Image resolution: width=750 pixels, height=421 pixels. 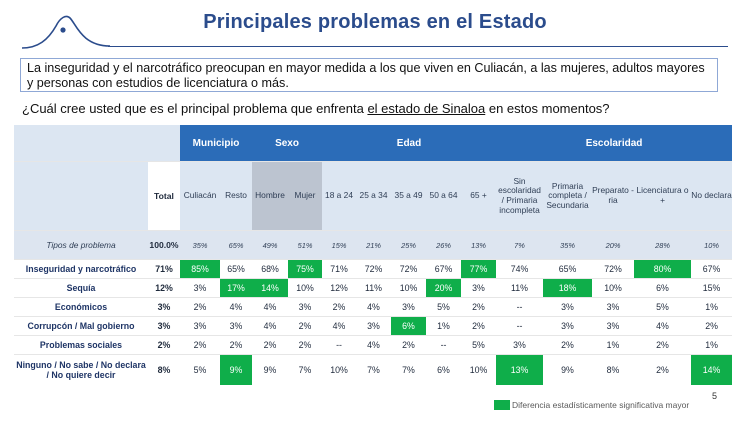 I want to click on group-header-row: Municipio Sexo Edad Escolaridad, so click(x=373, y=143).